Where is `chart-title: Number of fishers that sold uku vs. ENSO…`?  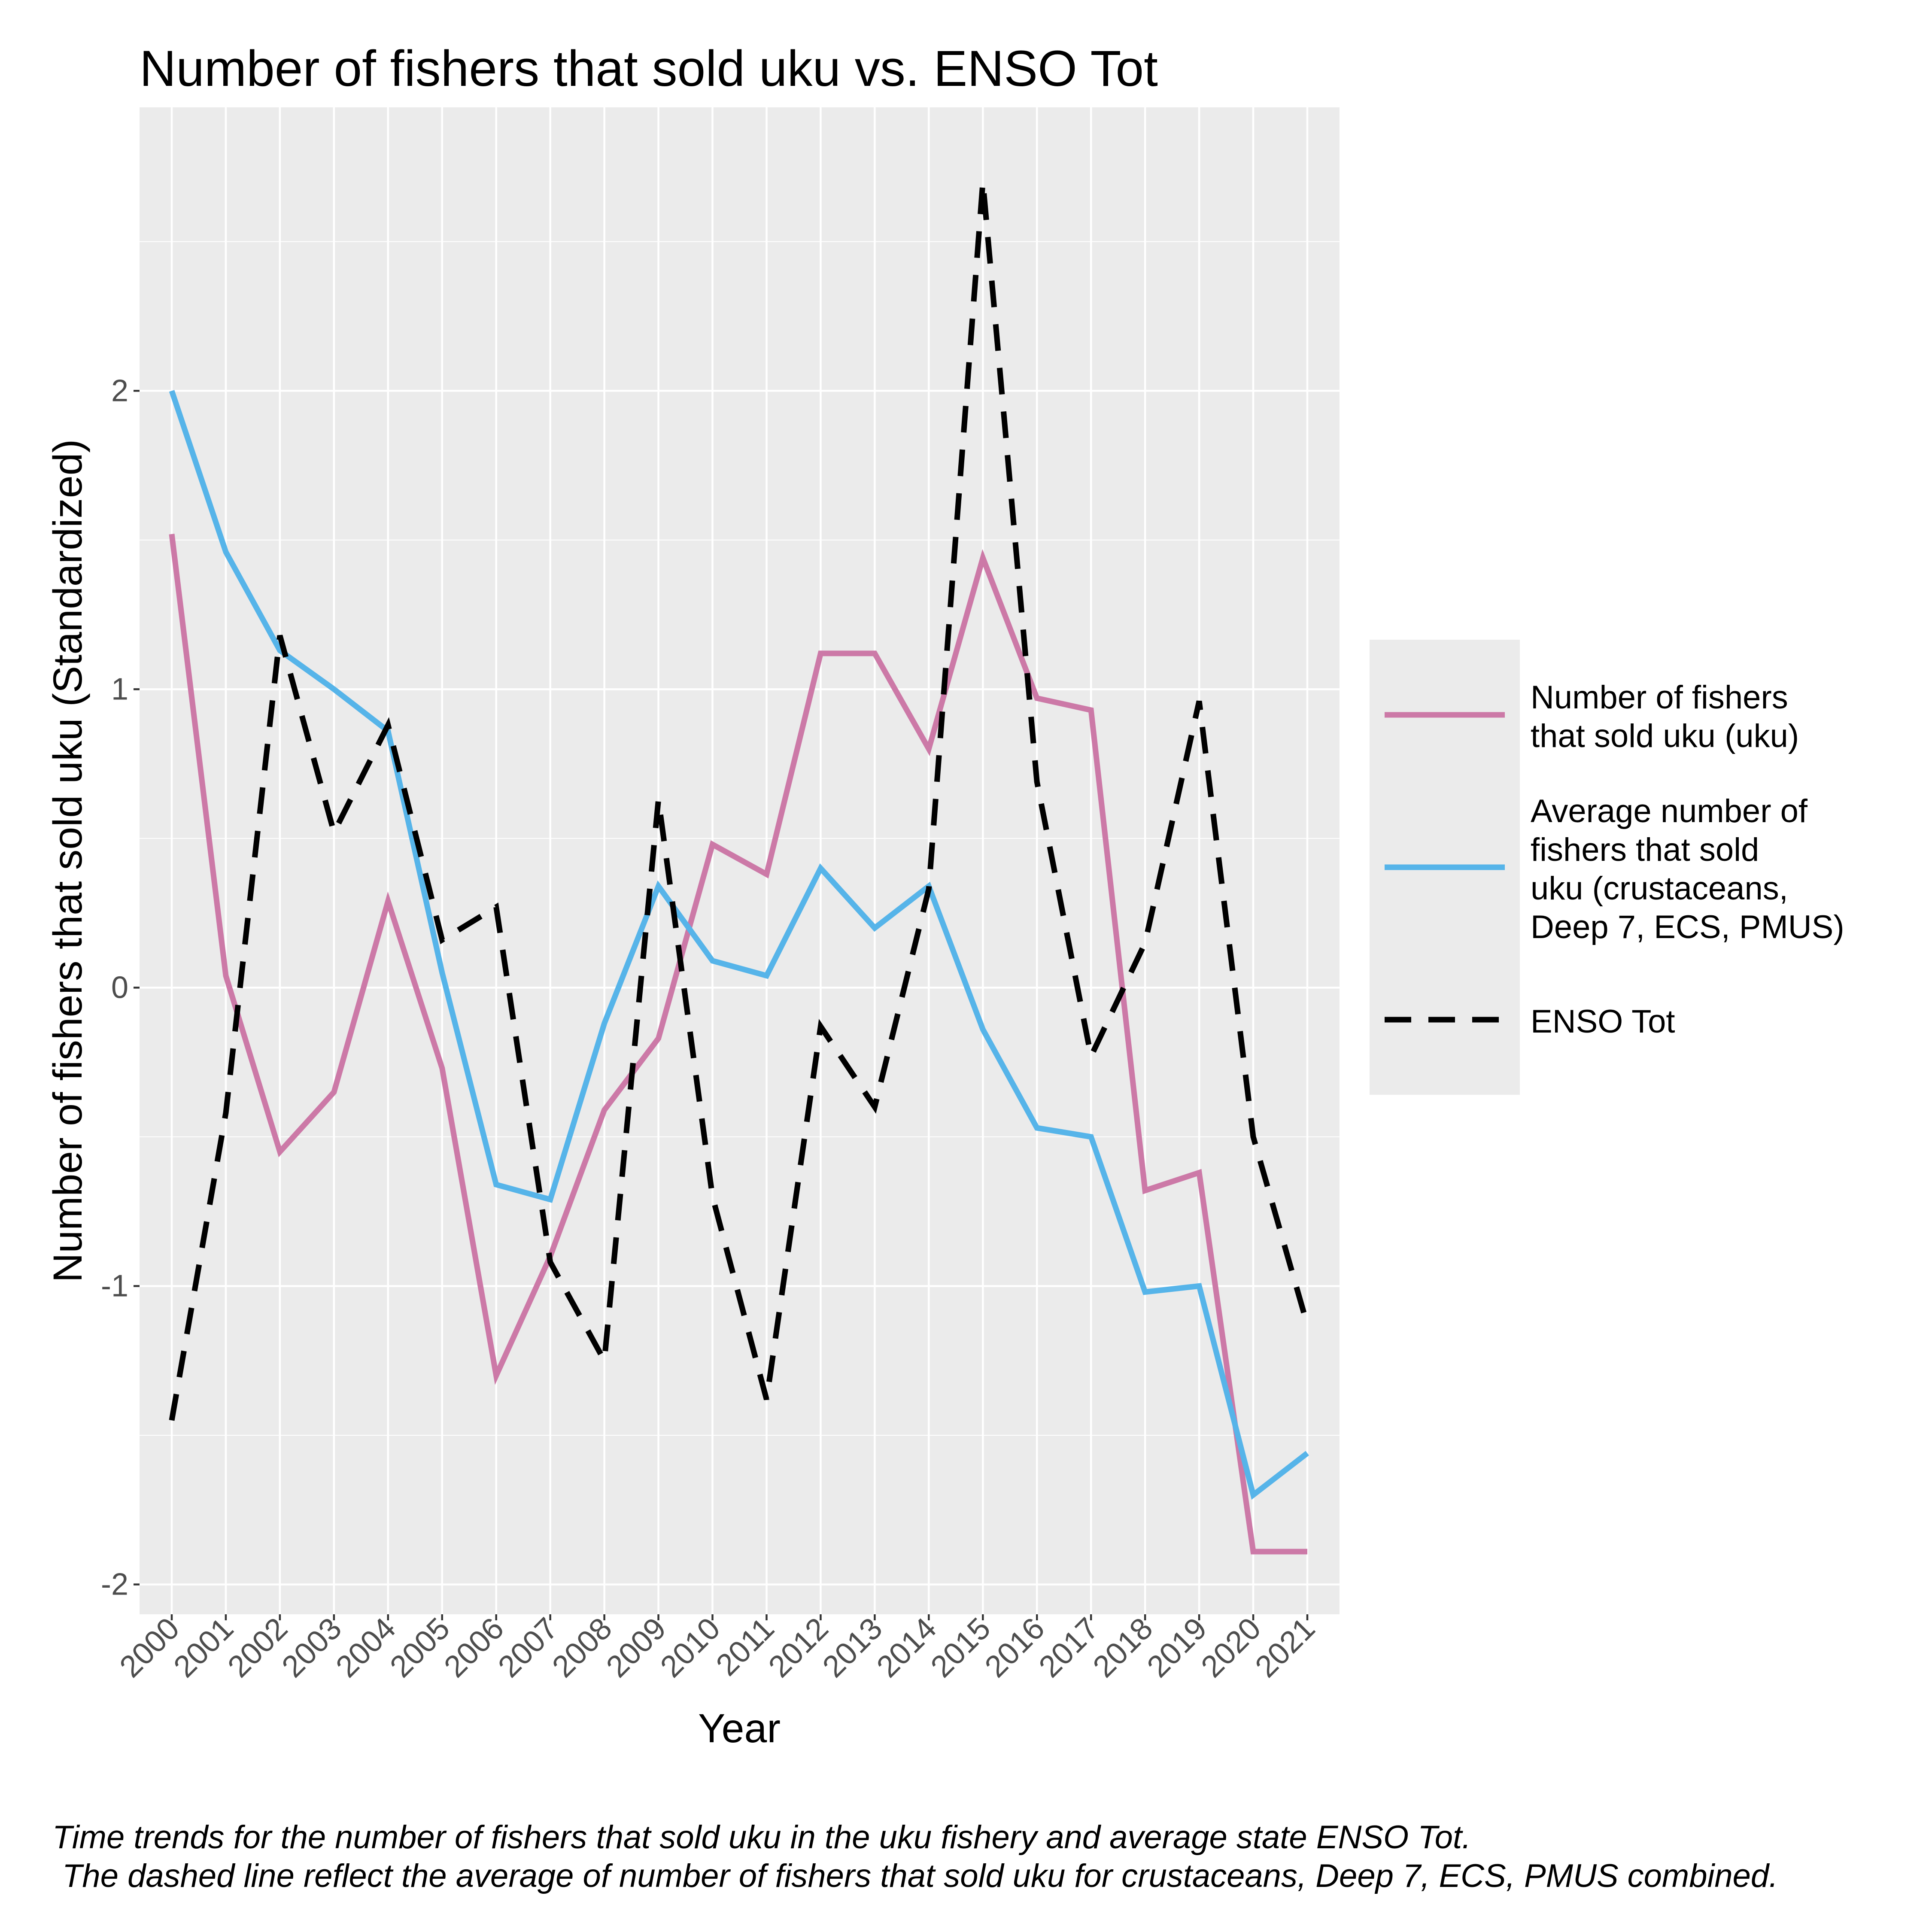 chart-title: Number of fishers that sold uku vs. ENSO… is located at coordinates (649, 69).